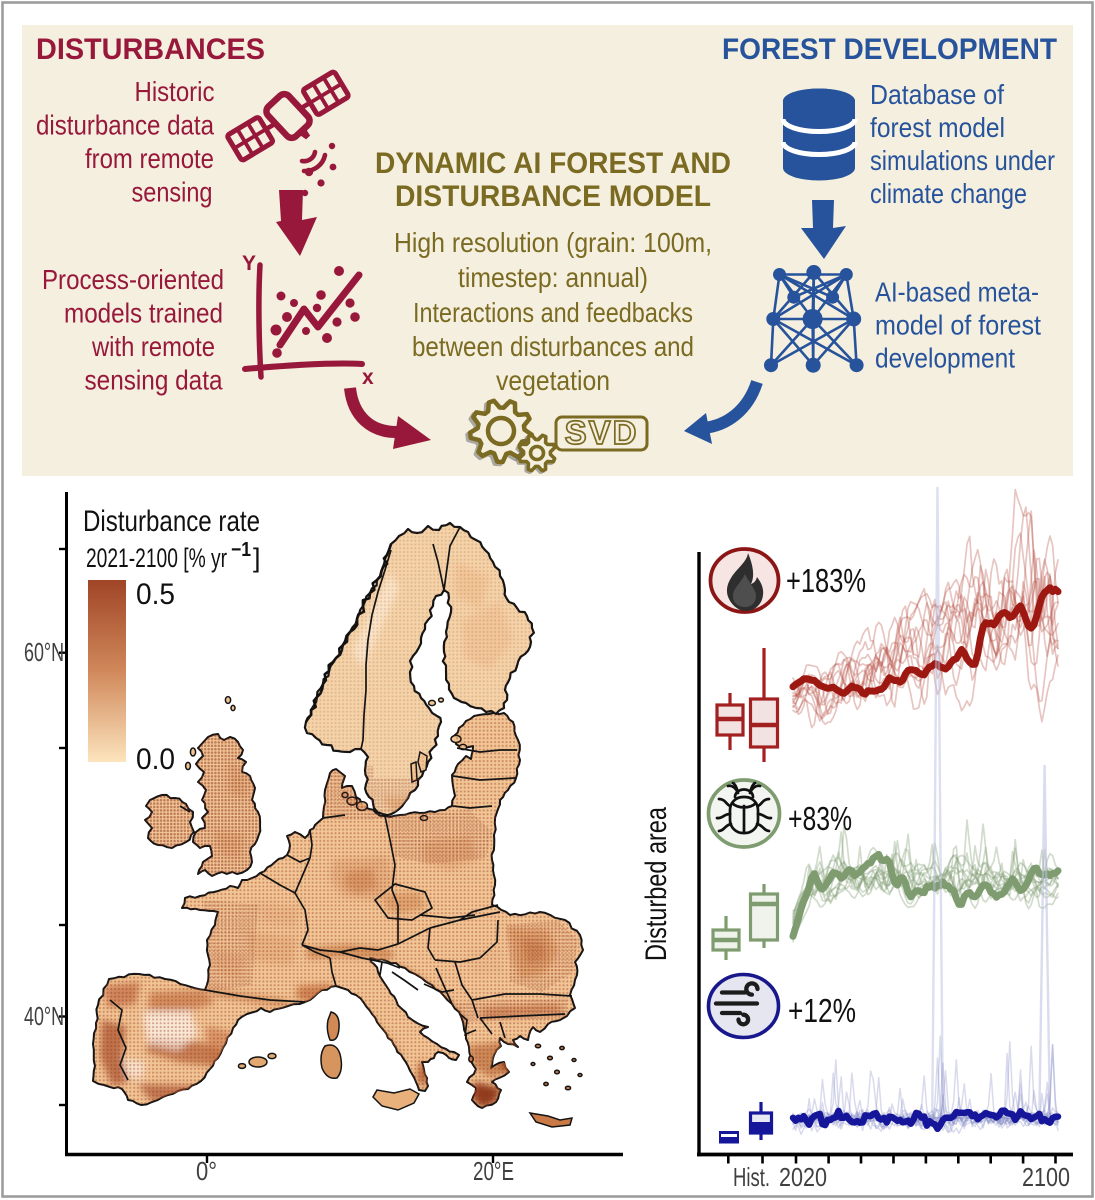 The width and height of the screenshot is (1095, 1200). What do you see at coordinates (1046, 1177) in the screenshot?
I see `svg-text: 2100` at bounding box center [1046, 1177].